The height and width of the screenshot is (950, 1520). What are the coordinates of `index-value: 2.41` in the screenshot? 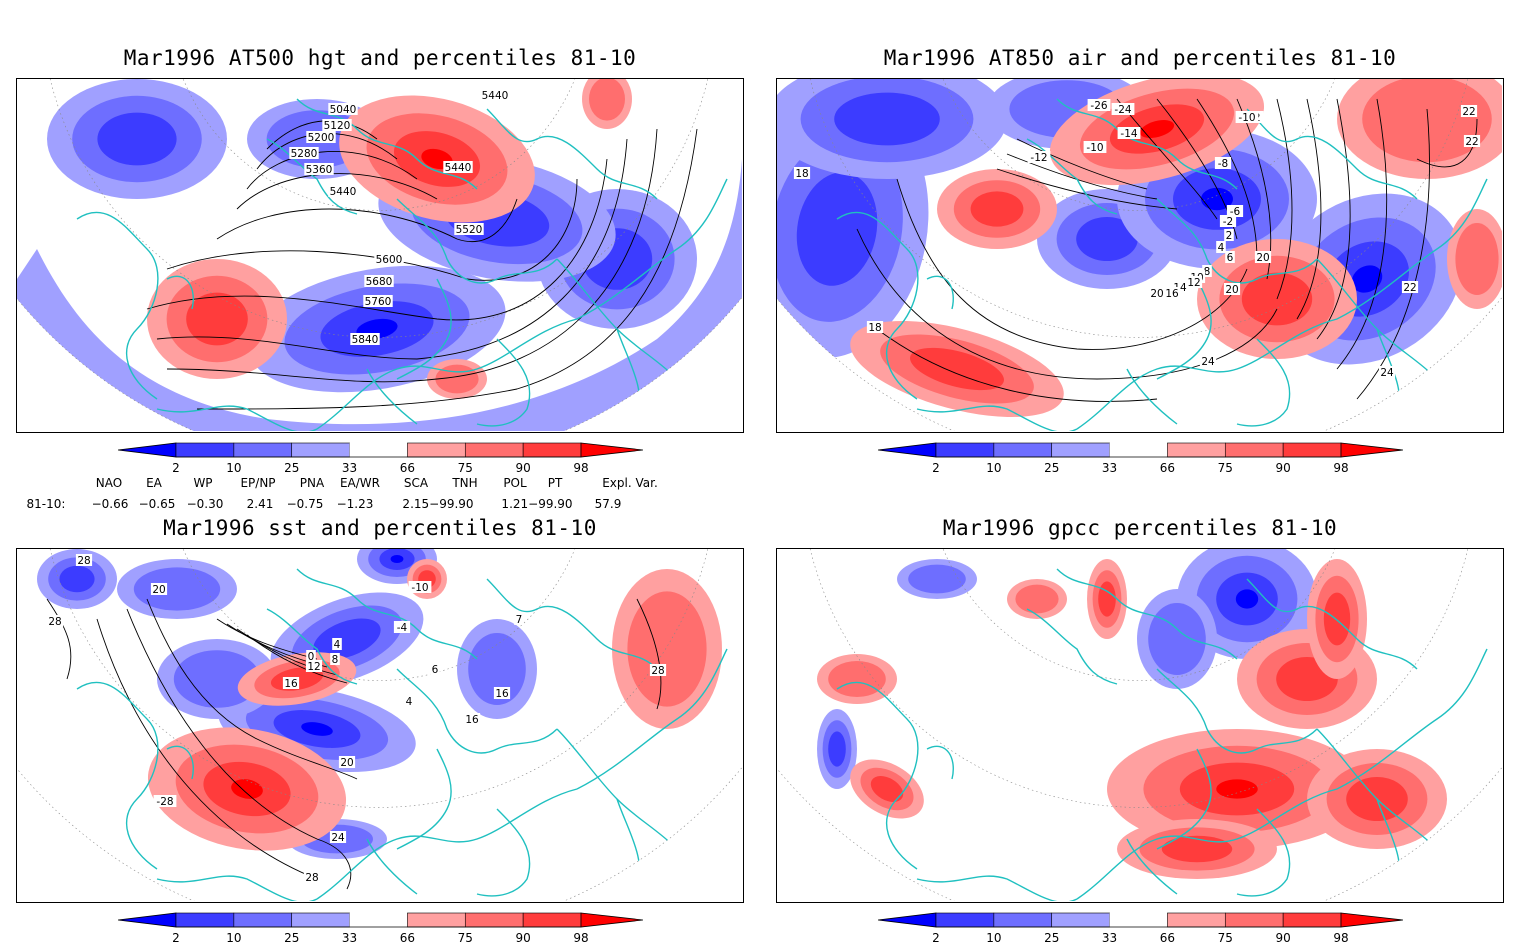 It's located at (260, 504).